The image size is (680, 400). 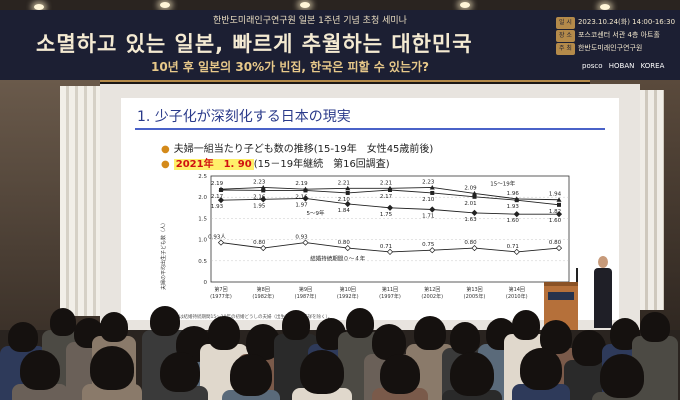 I want to click on data-label: 0.71, so click(x=386, y=247).